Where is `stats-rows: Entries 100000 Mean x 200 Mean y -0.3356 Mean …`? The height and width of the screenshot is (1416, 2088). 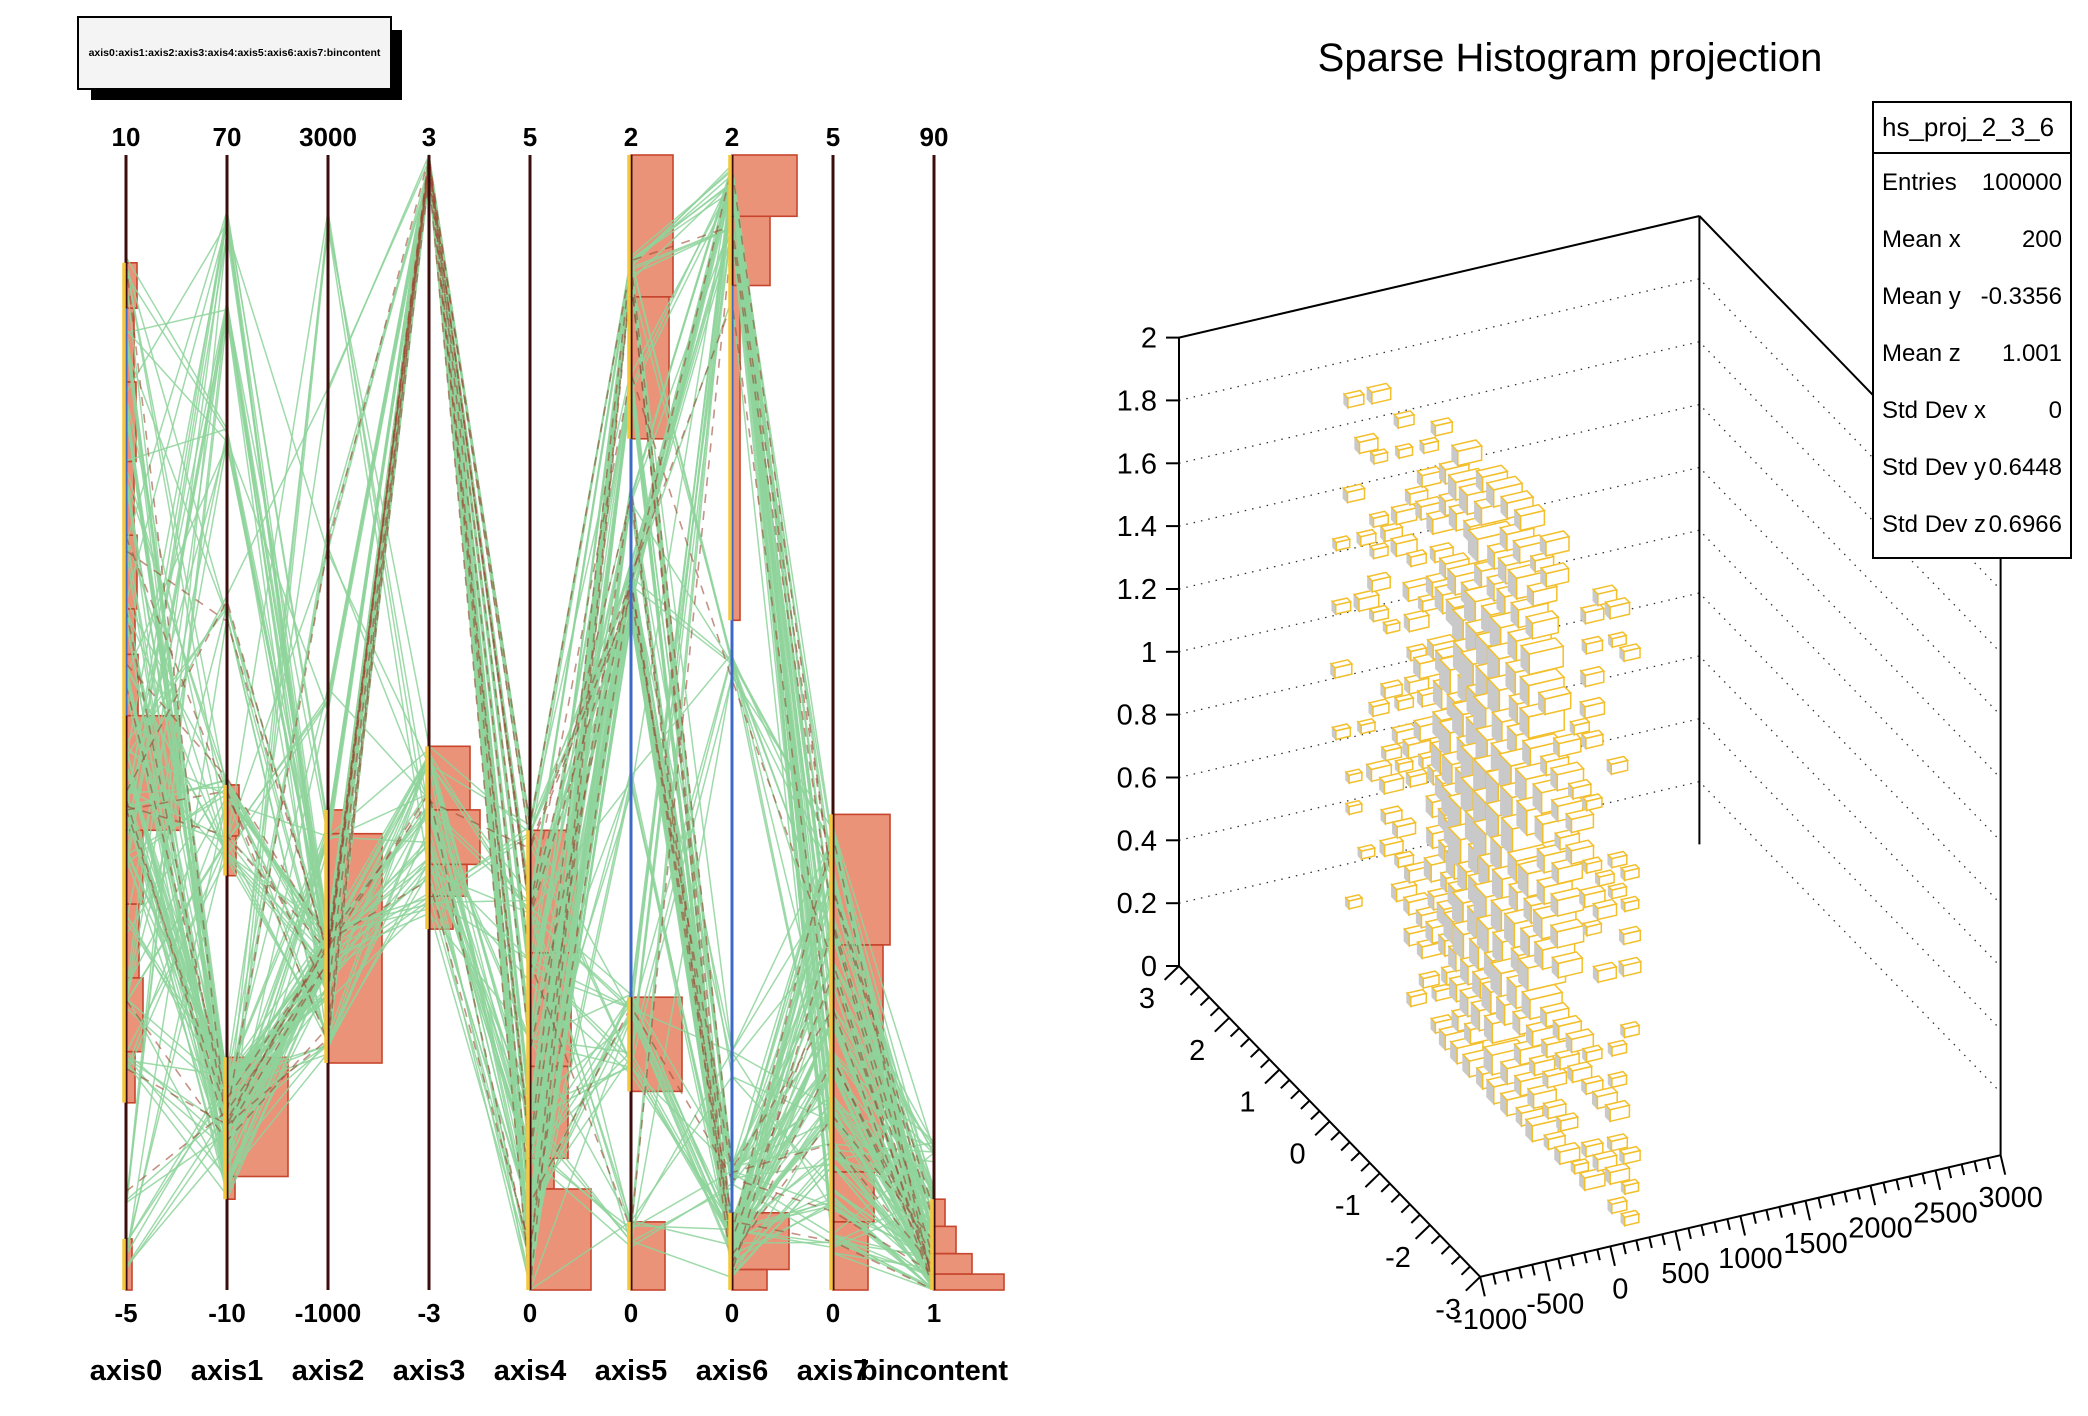 stats-rows: Entries 100000 Mean x 200 Mean y -0.3356 Mean … is located at coordinates (1972, 353).